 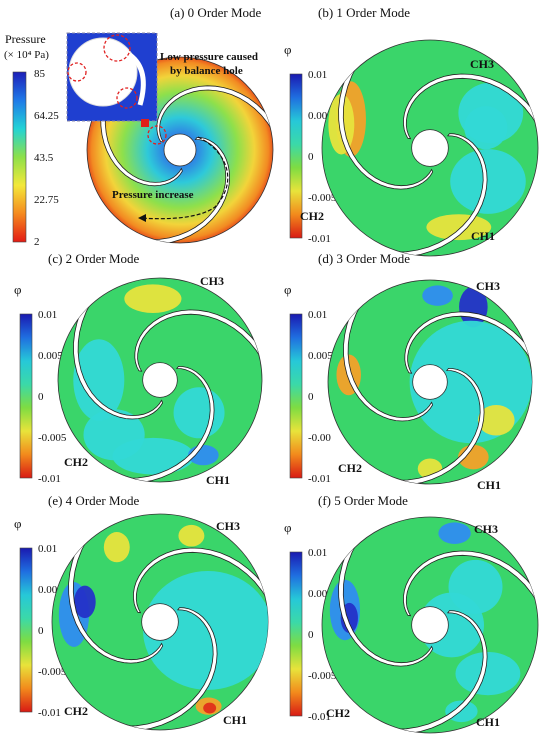 What do you see at coordinates (364, 258) in the screenshot?
I see `panel-title: (d) 3 Order Mode` at bounding box center [364, 258].